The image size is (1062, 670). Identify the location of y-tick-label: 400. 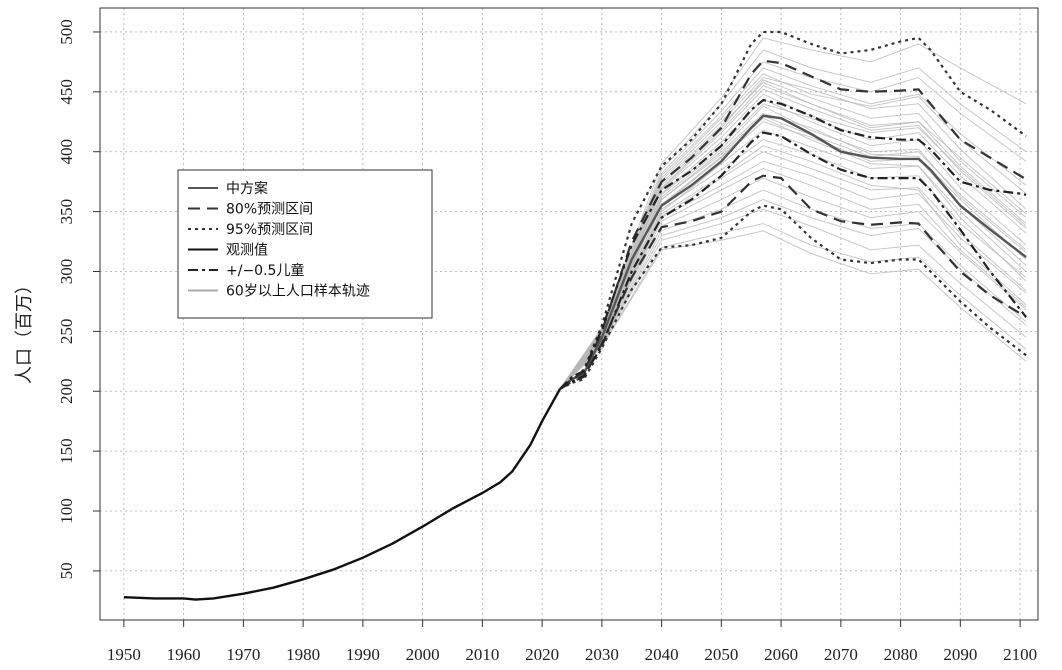
(66, 152).